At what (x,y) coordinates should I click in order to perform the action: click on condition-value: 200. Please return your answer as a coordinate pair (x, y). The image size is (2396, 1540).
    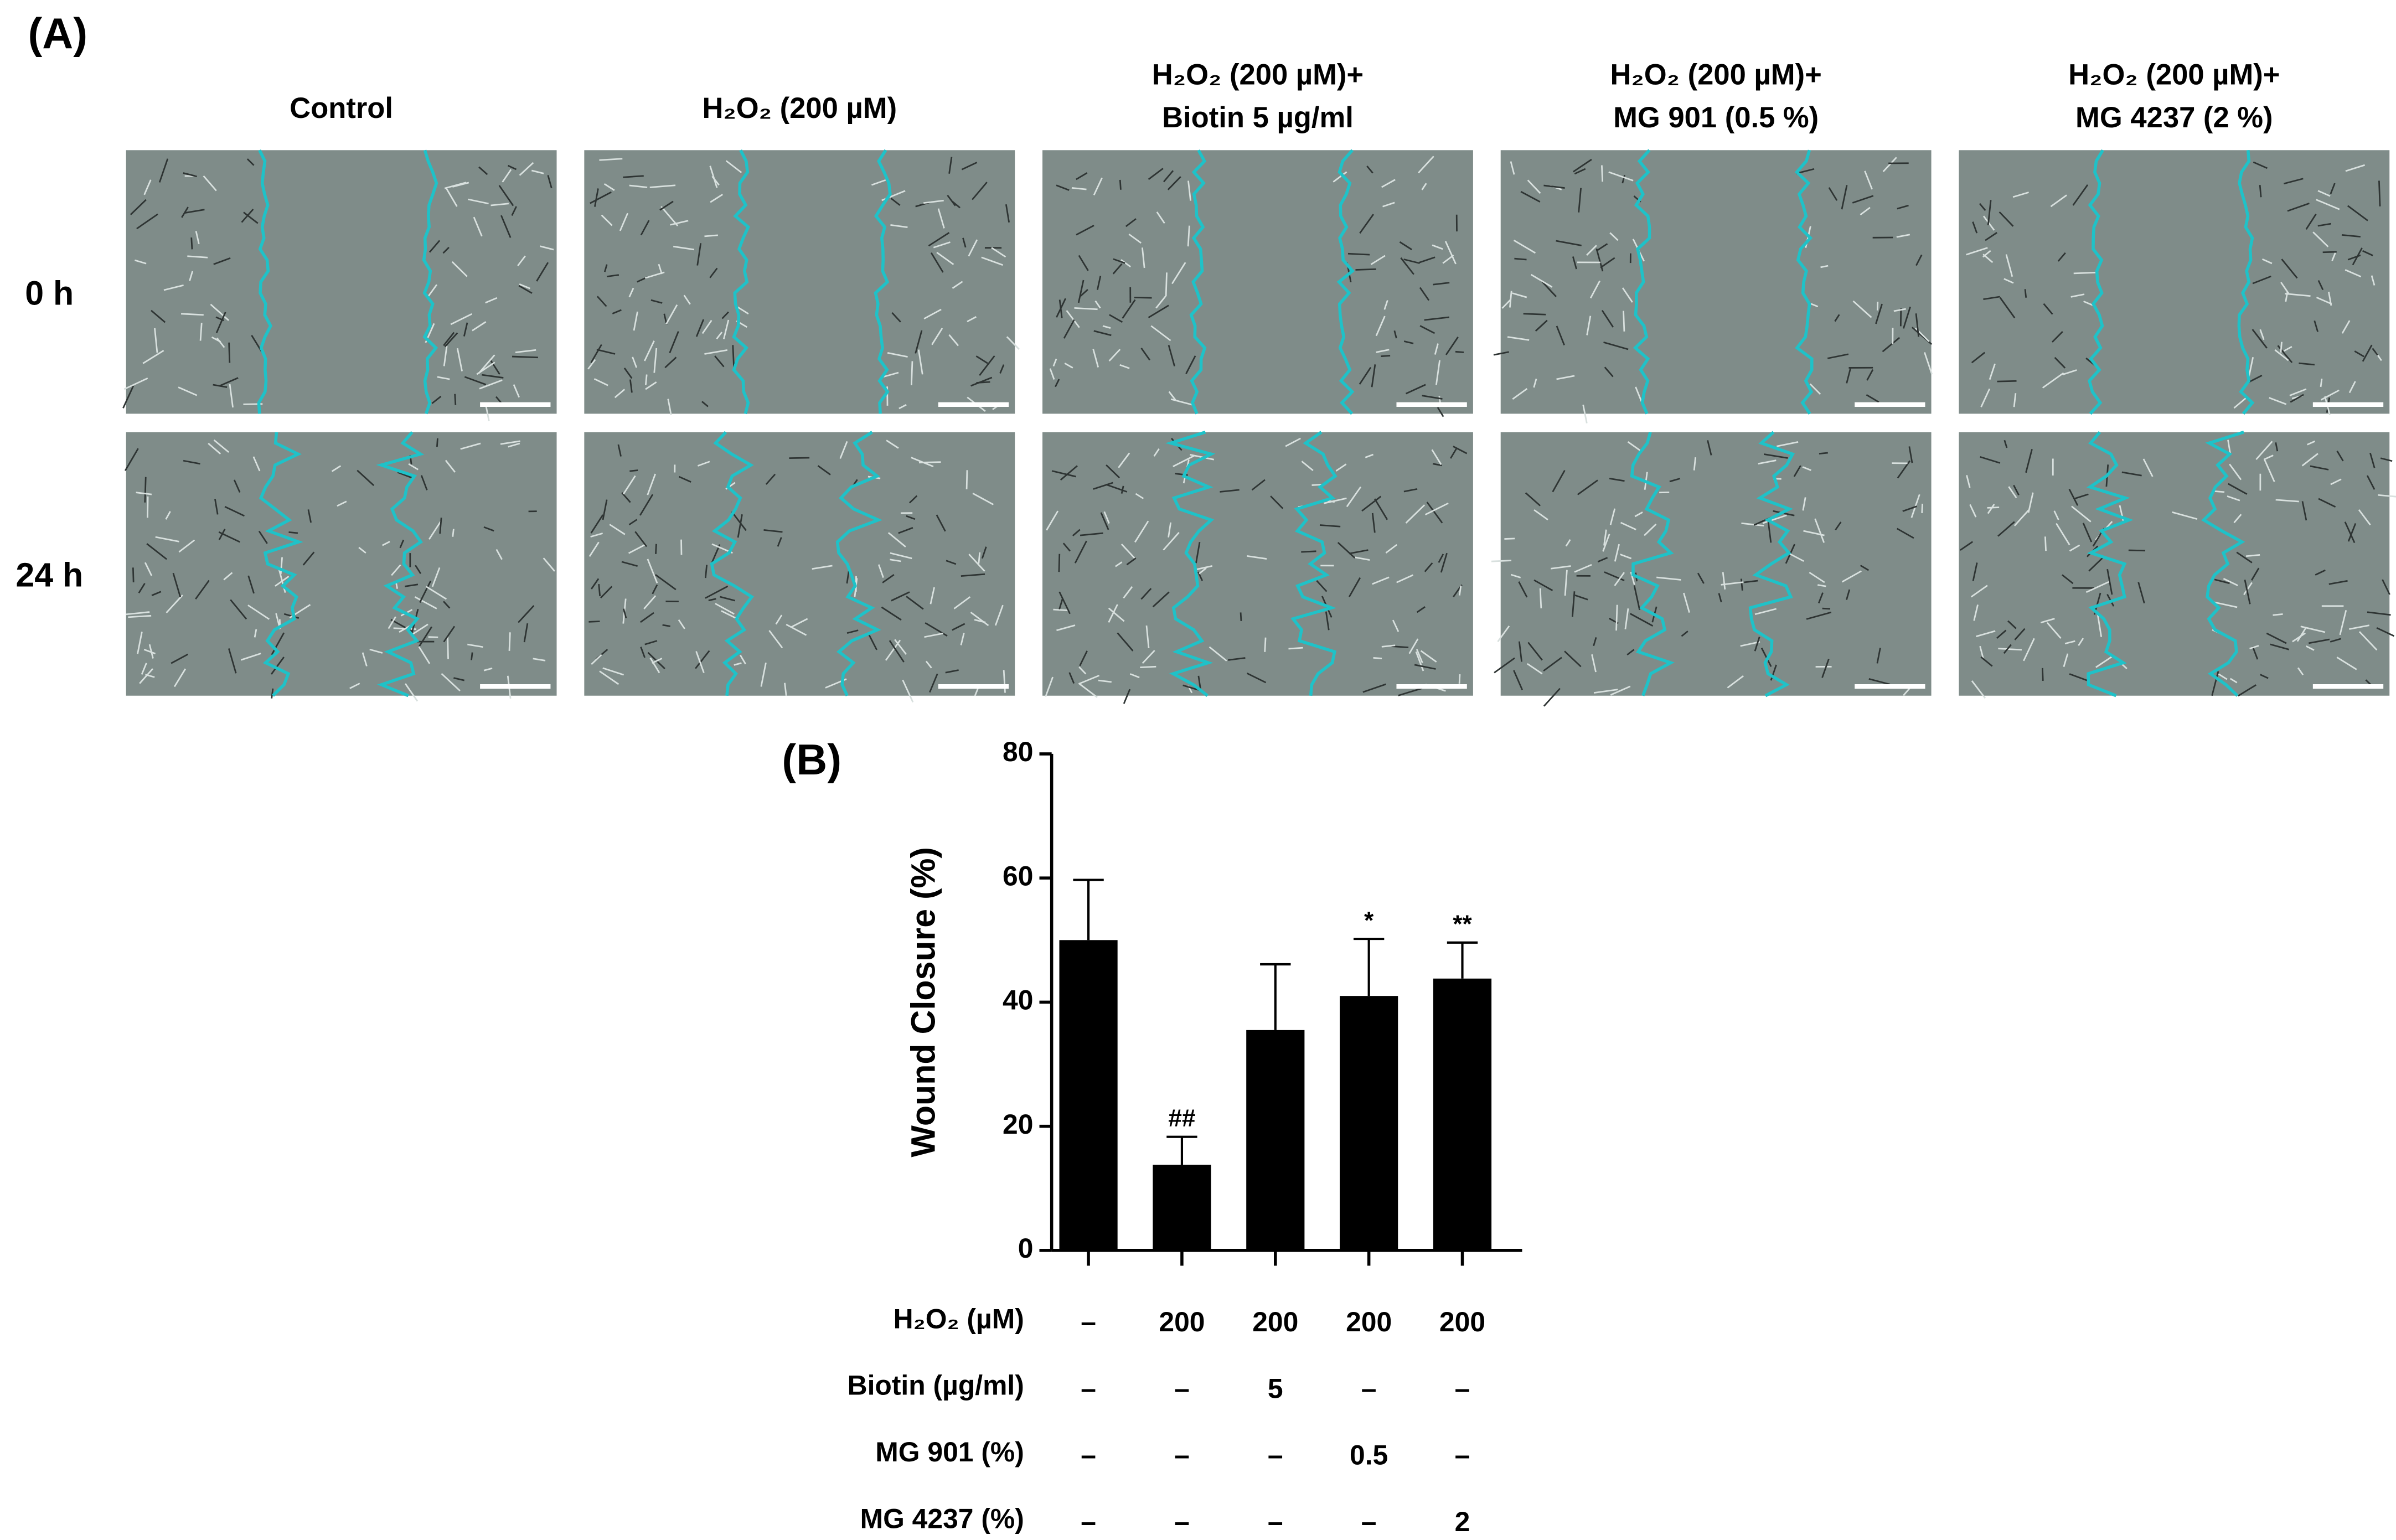
    Looking at the image, I should click on (1462, 1321).